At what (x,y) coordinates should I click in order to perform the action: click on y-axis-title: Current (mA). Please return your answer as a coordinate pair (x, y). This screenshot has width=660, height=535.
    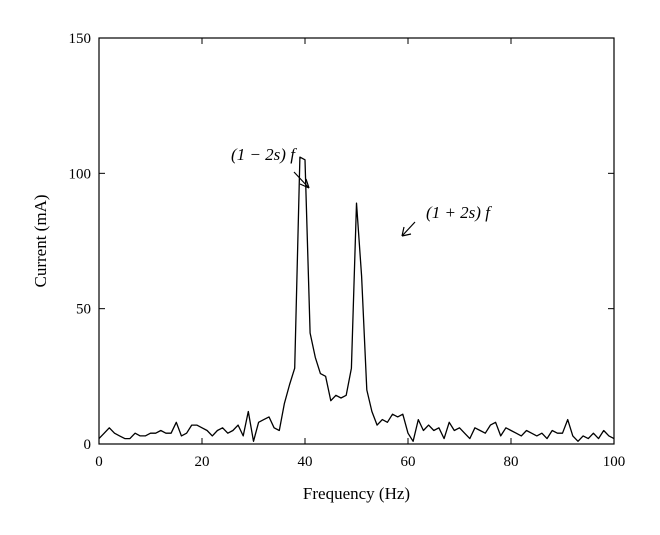
    Looking at the image, I should click on (40, 240).